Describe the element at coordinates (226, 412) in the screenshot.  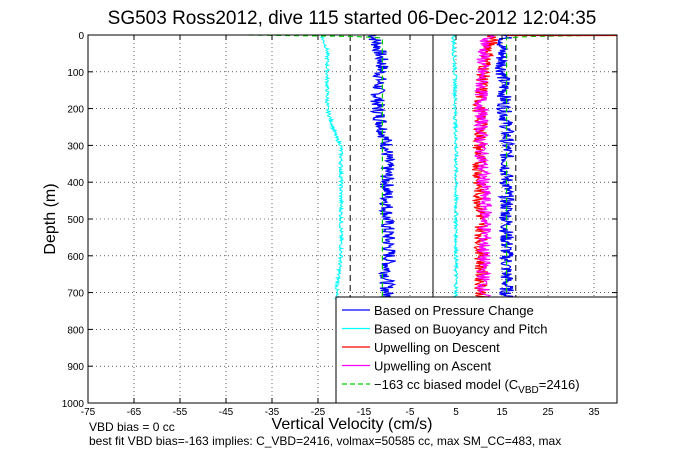
I see `x-tick-label: -45` at that location.